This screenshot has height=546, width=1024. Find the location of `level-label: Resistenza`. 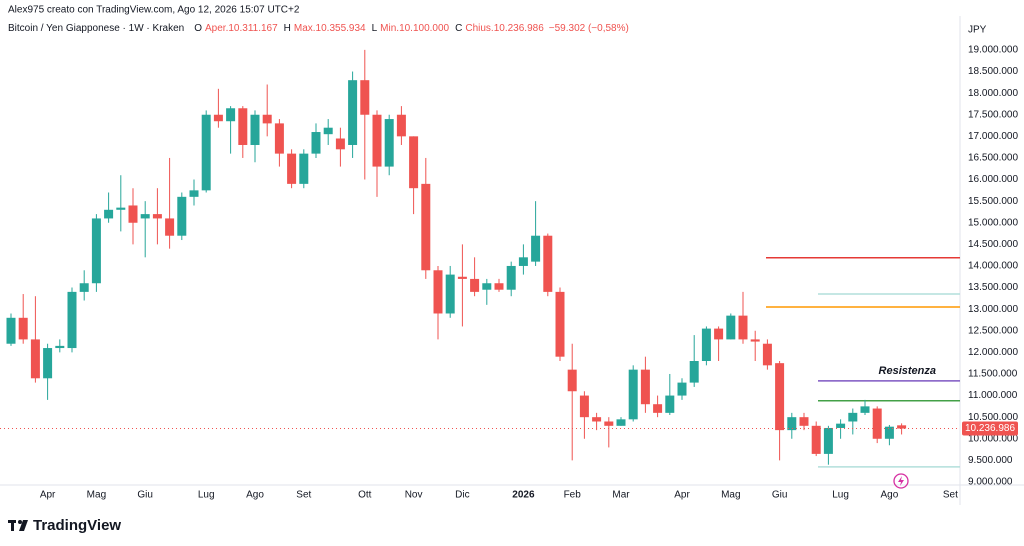

level-label: Resistenza is located at coordinates (907, 371).